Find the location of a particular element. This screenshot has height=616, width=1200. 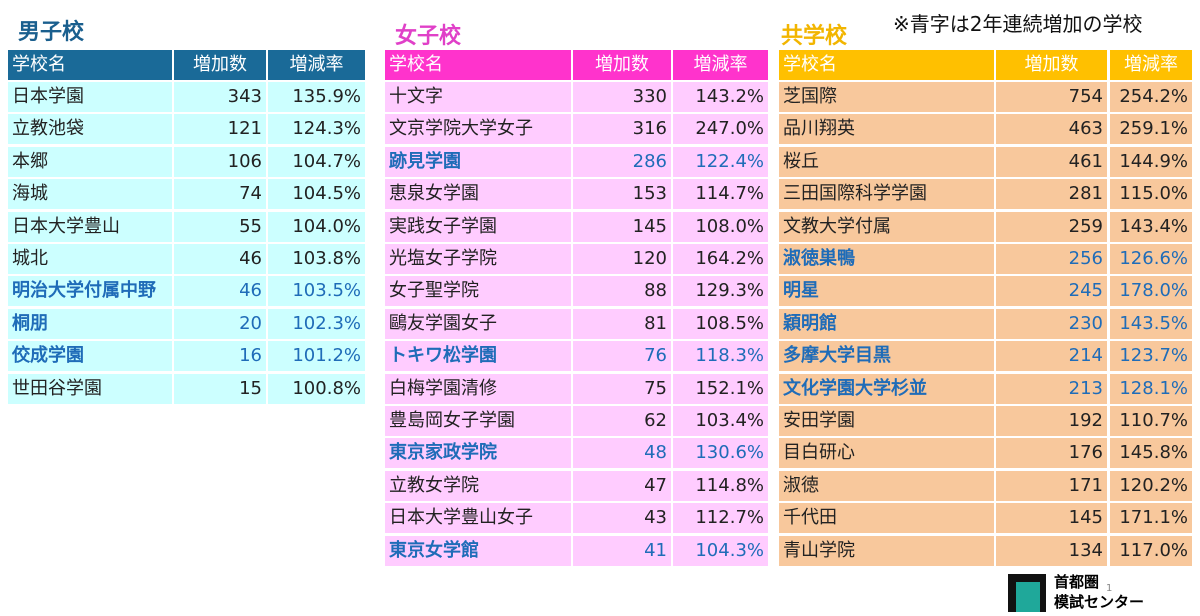

table-cell: 259 is located at coordinates (1051, 226).